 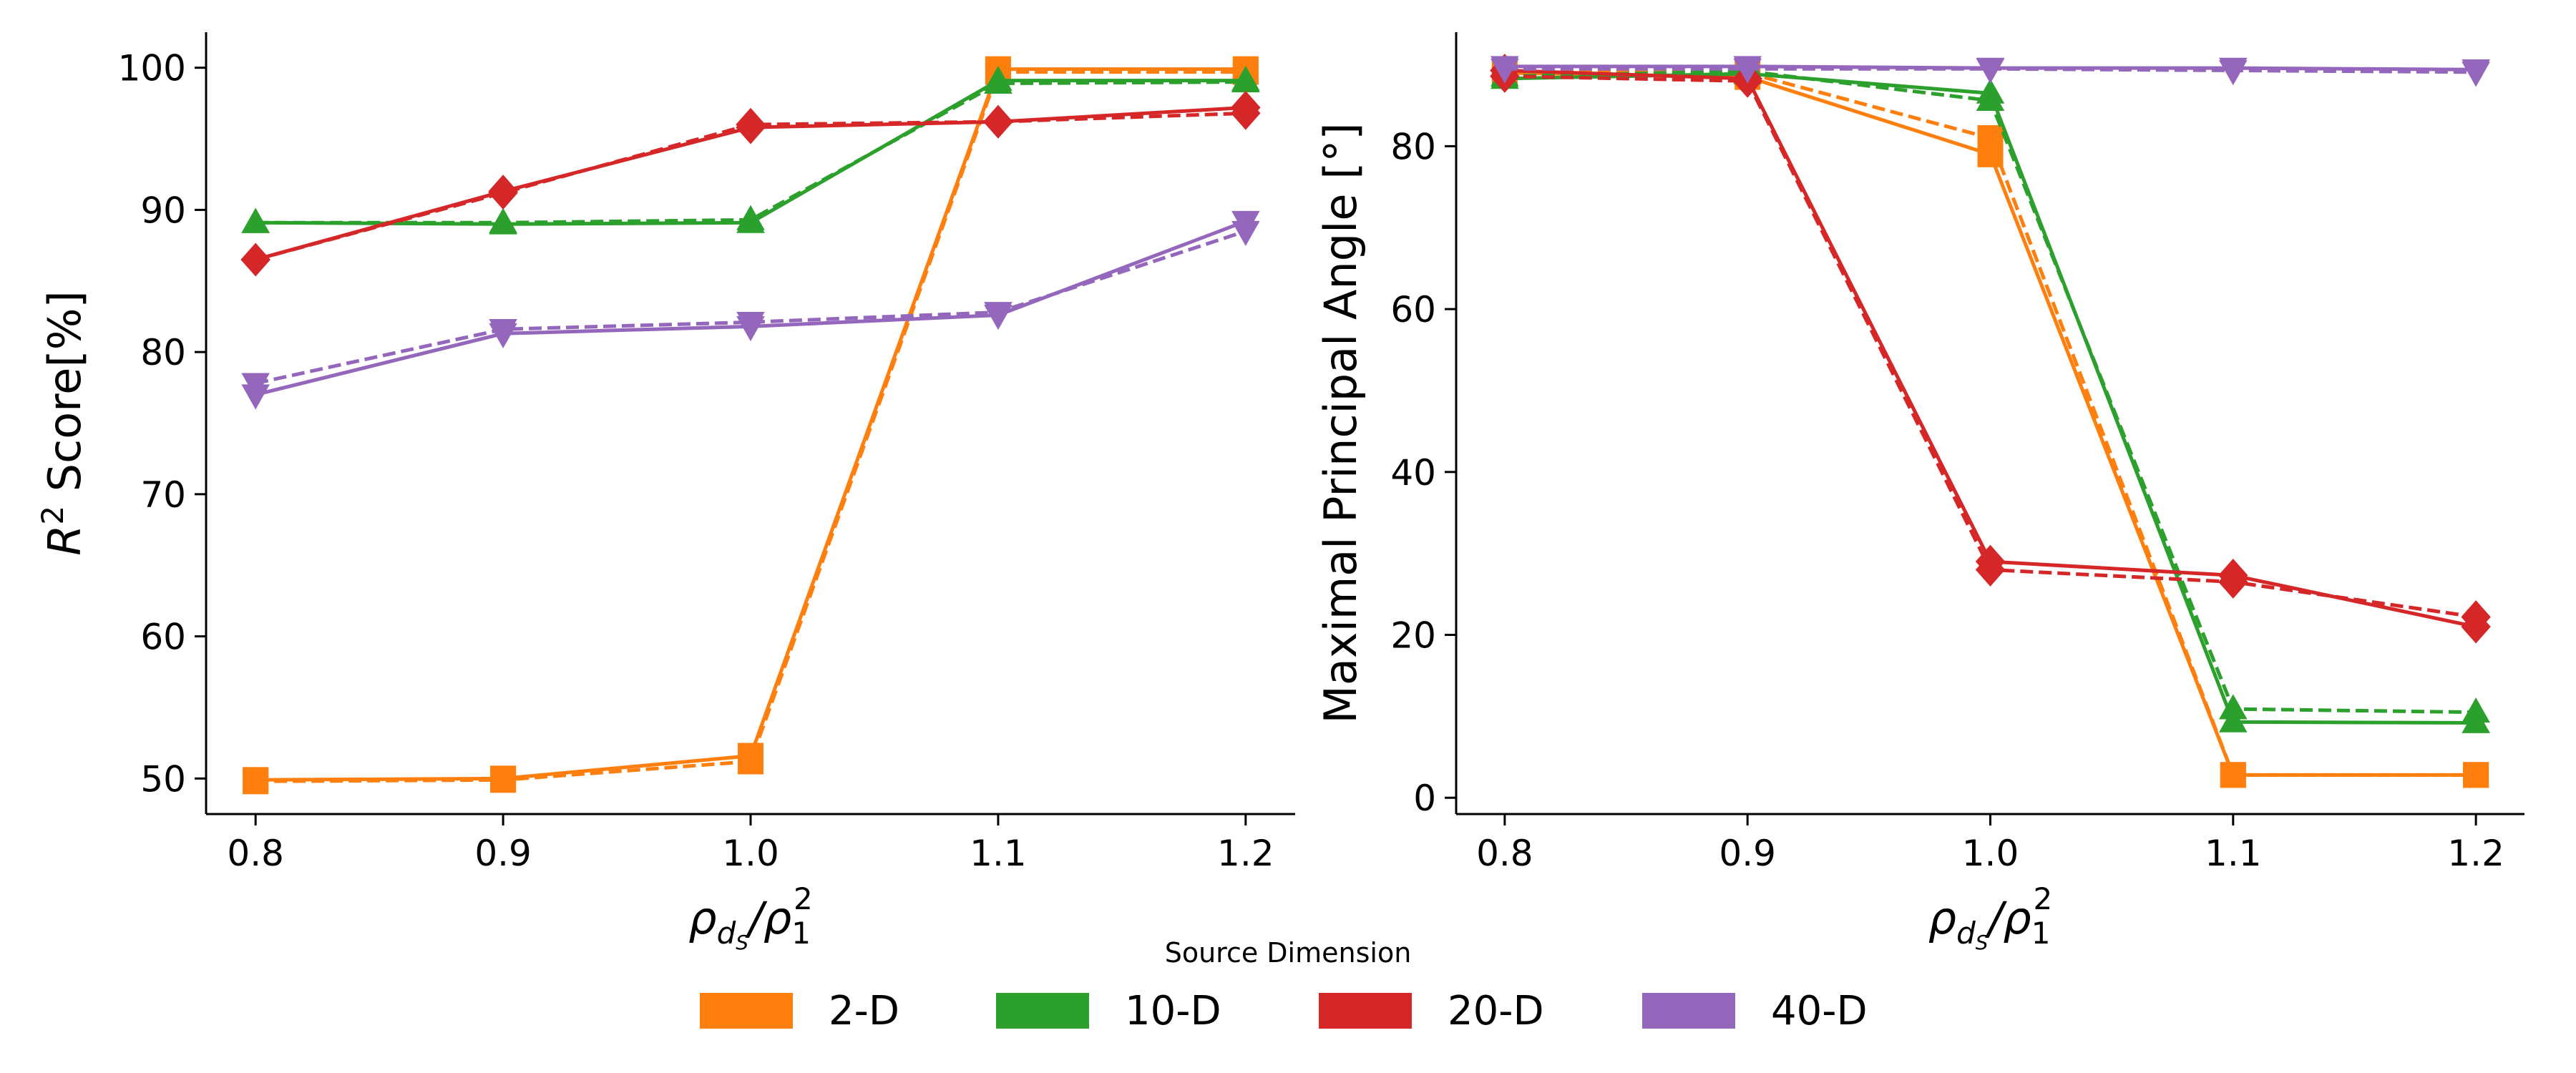 What do you see at coordinates (1431, 1011) in the screenshot?
I see `legend-item-20d: 20-D` at bounding box center [1431, 1011].